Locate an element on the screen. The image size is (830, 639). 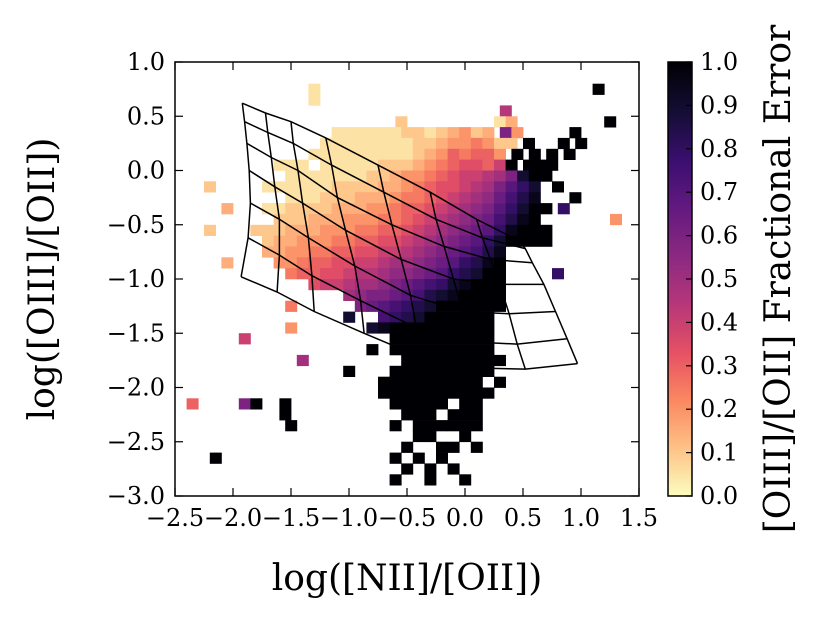
y-tick-label: −2.5 is located at coordinates (136, 442).